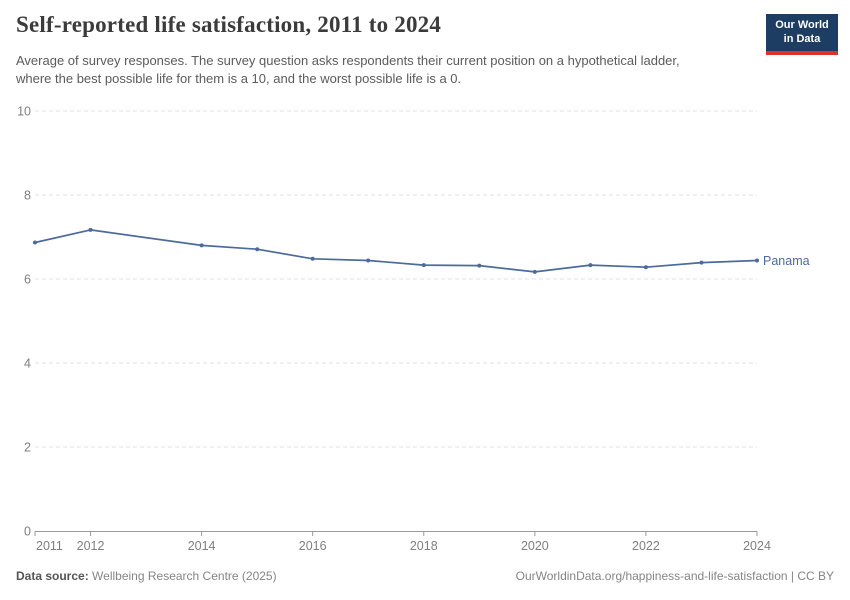 The height and width of the screenshot is (600, 850). What do you see at coordinates (27, 532) in the screenshot?
I see `y-tick-label-0: 0` at bounding box center [27, 532].